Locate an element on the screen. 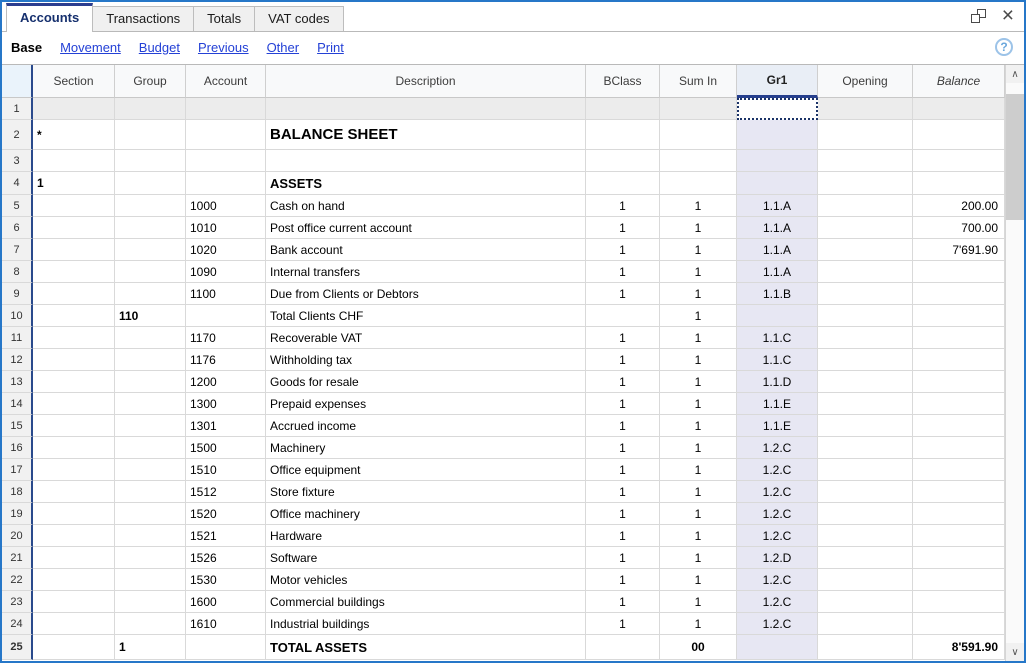  cell-balance-row15 is located at coordinates (959, 426).